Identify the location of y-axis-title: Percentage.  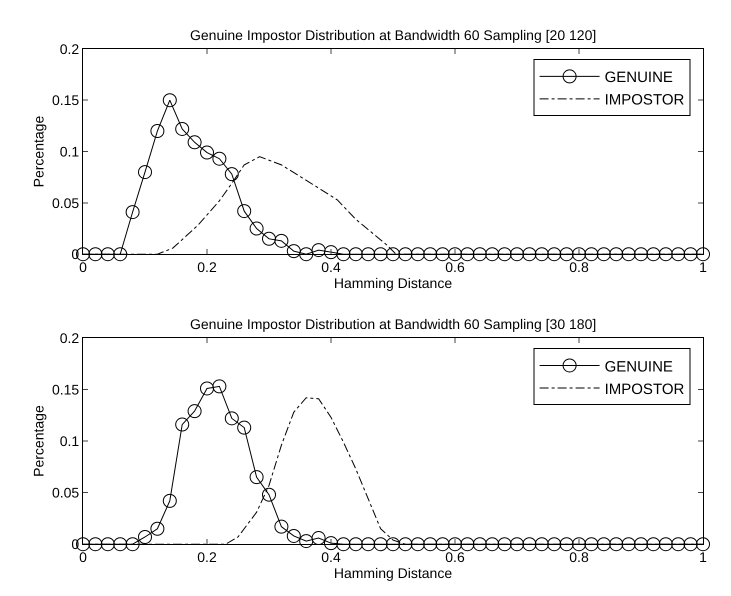
(38, 152).